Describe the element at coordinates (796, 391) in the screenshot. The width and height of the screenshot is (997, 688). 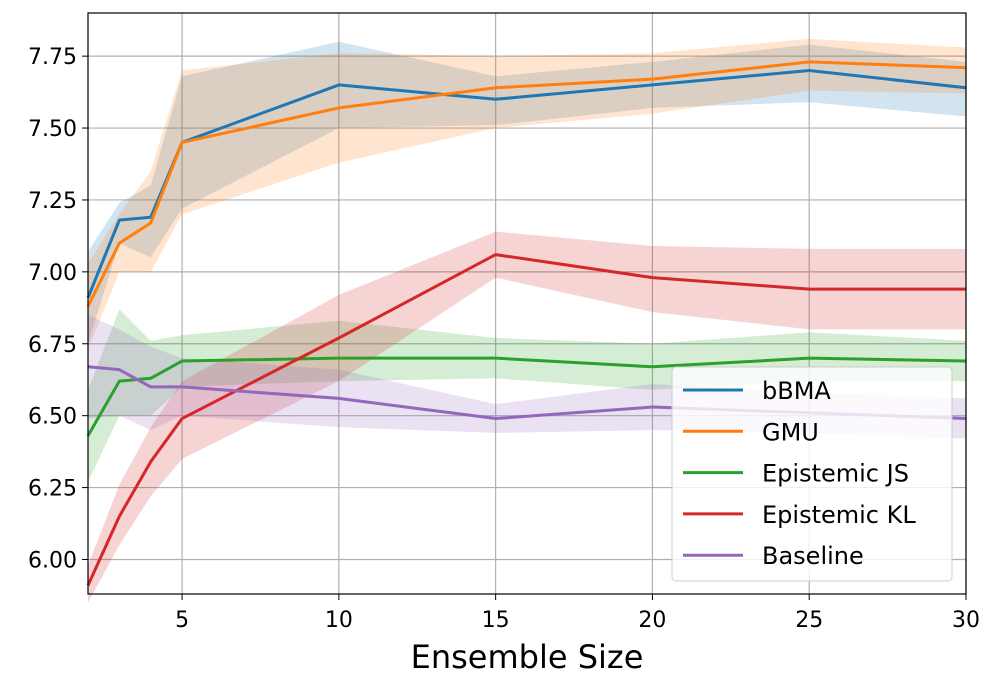
I see `legend-label-bbma: bBMA` at that location.